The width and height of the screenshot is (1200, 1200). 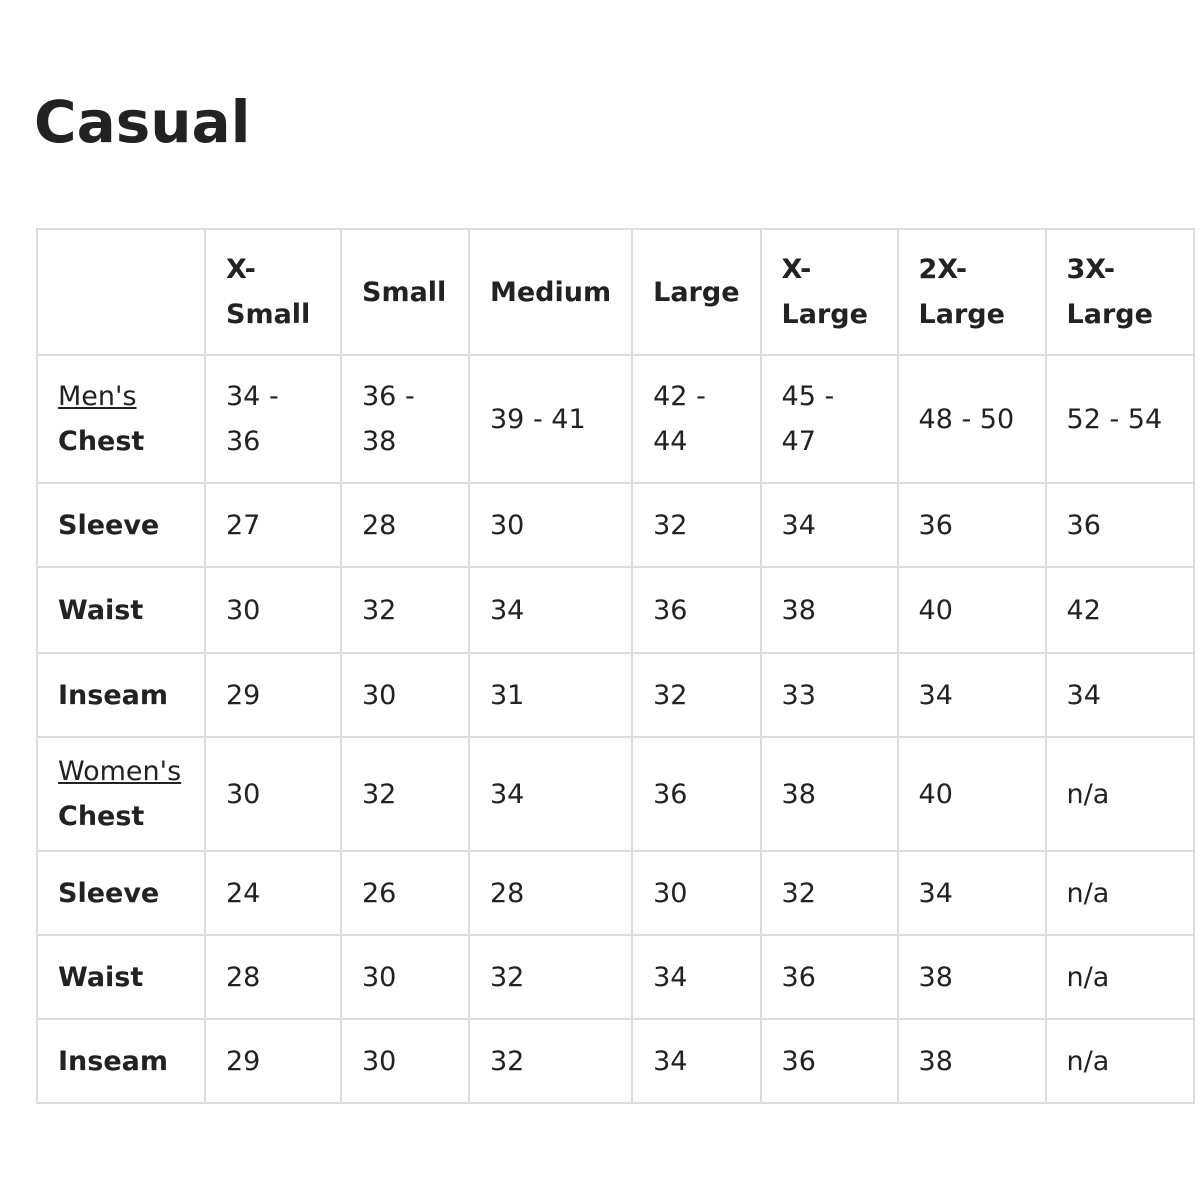 What do you see at coordinates (97, 396) in the screenshot?
I see `group-label: Men's` at bounding box center [97, 396].